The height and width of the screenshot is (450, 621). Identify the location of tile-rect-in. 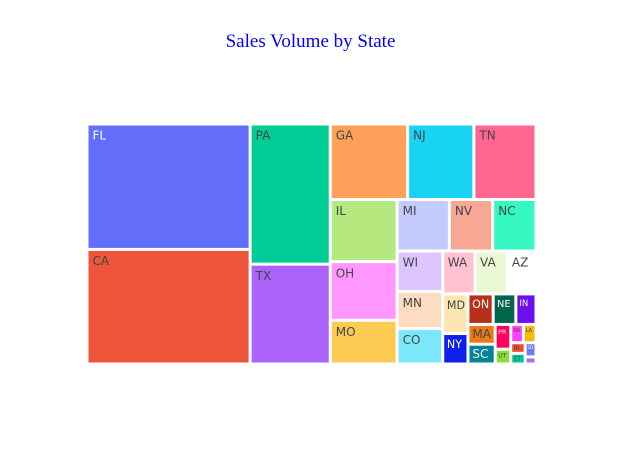
(526, 309).